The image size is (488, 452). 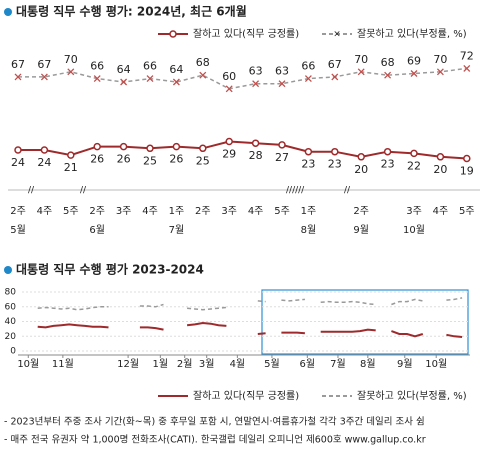 I want to click on month-label: 7월, so click(x=177, y=230).